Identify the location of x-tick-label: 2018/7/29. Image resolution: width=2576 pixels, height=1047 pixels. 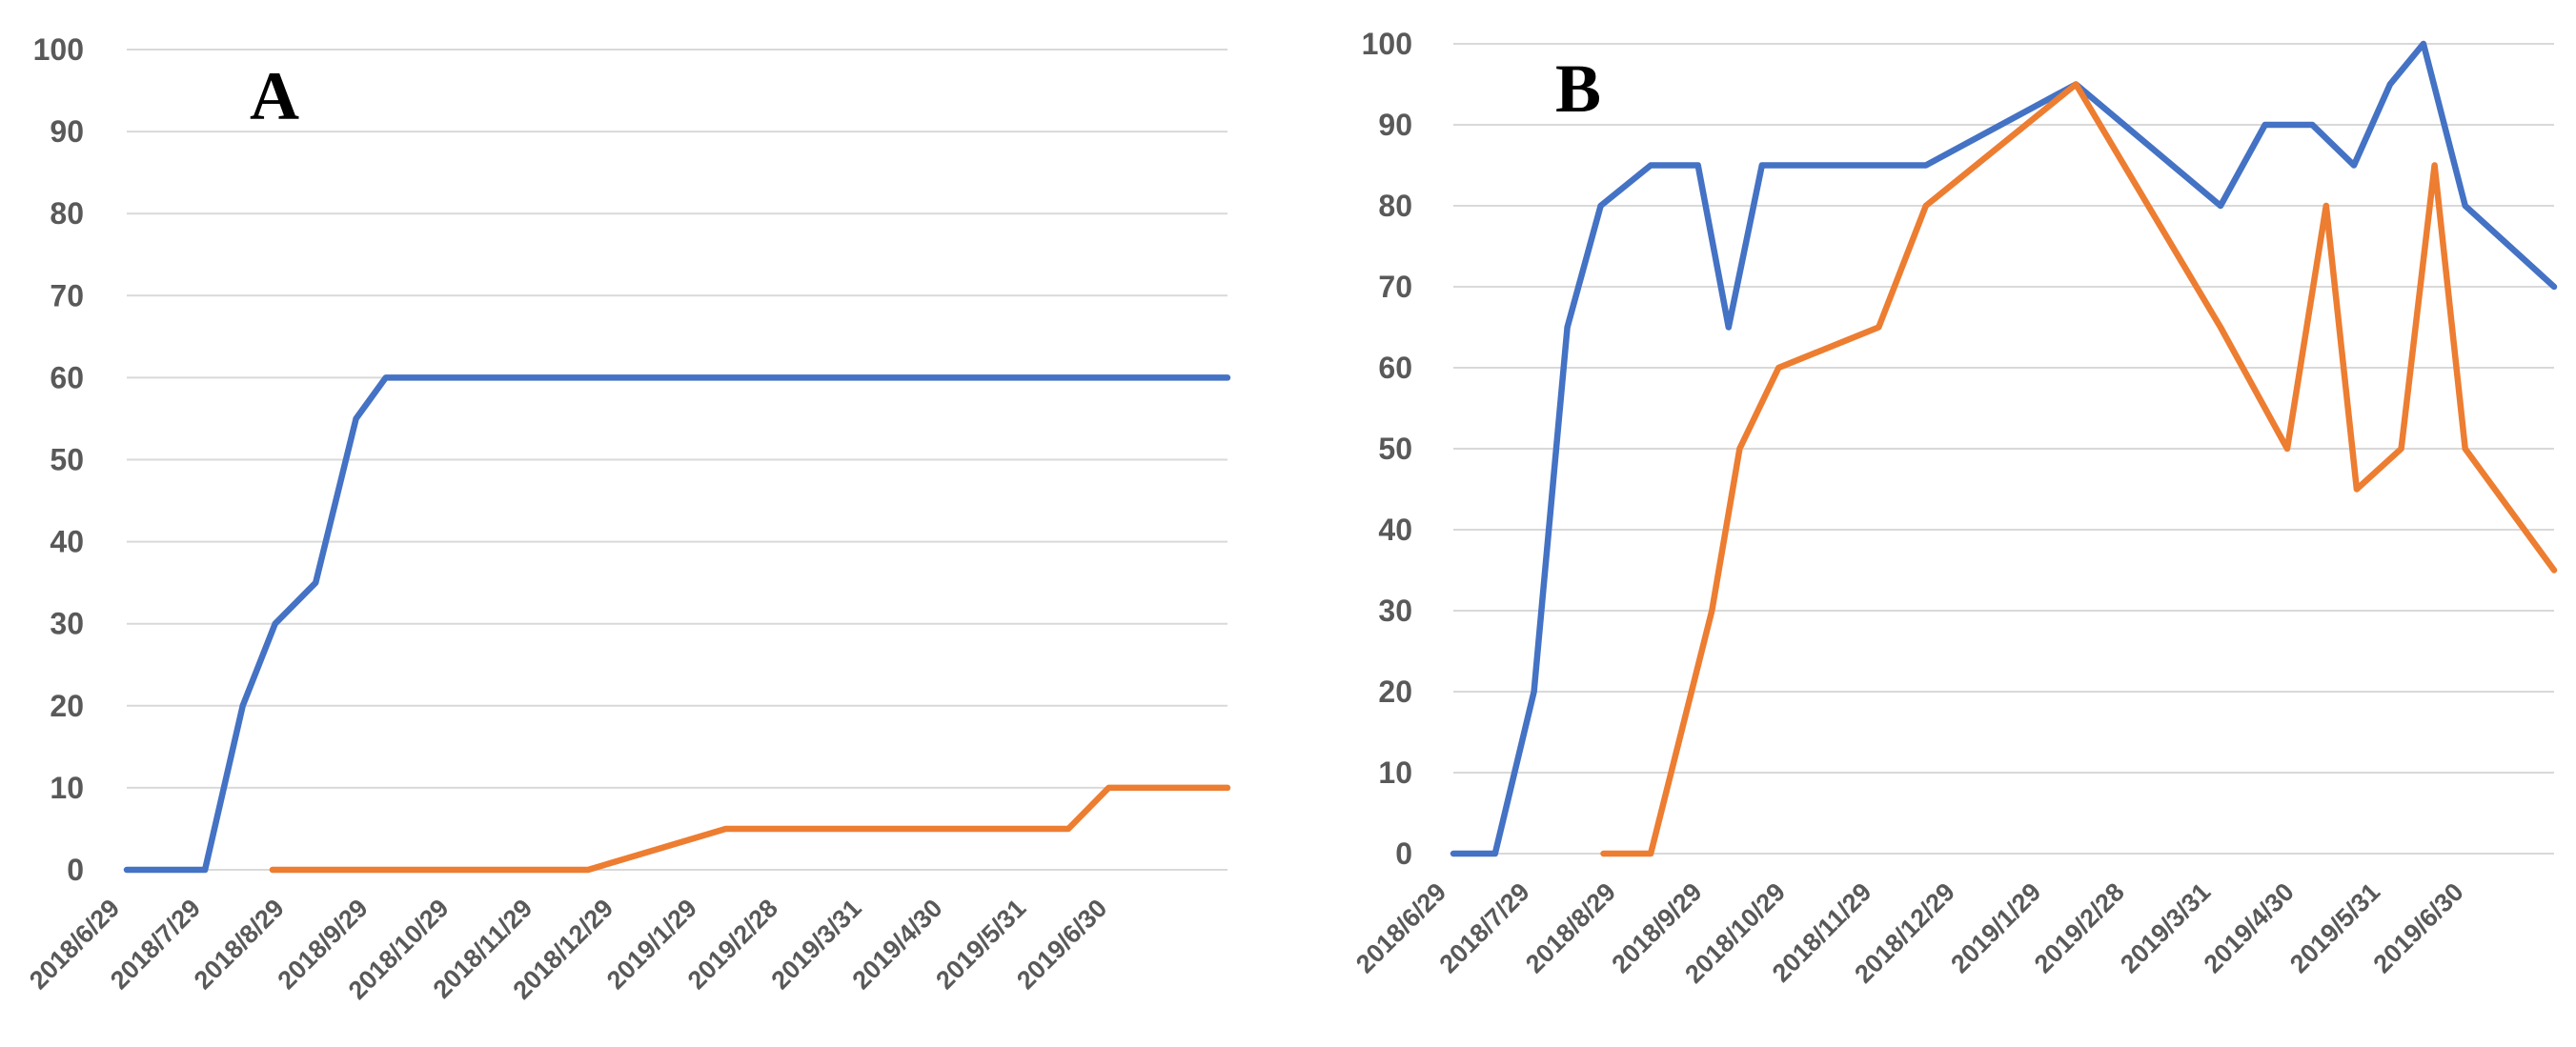
(1484, 928).